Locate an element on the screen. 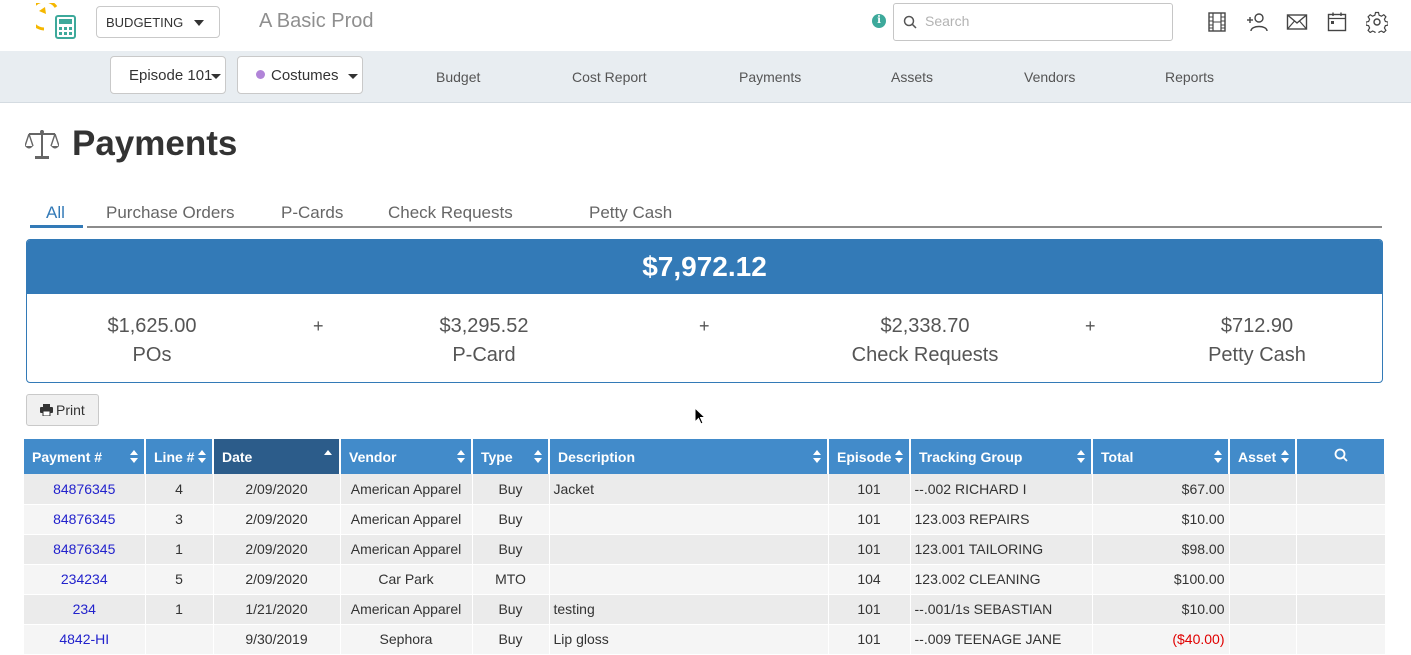 The width and height of the screenshot is (1411, 655). summary-check-requests-amount: $2,338.70 is located at coordinates (925, 326).